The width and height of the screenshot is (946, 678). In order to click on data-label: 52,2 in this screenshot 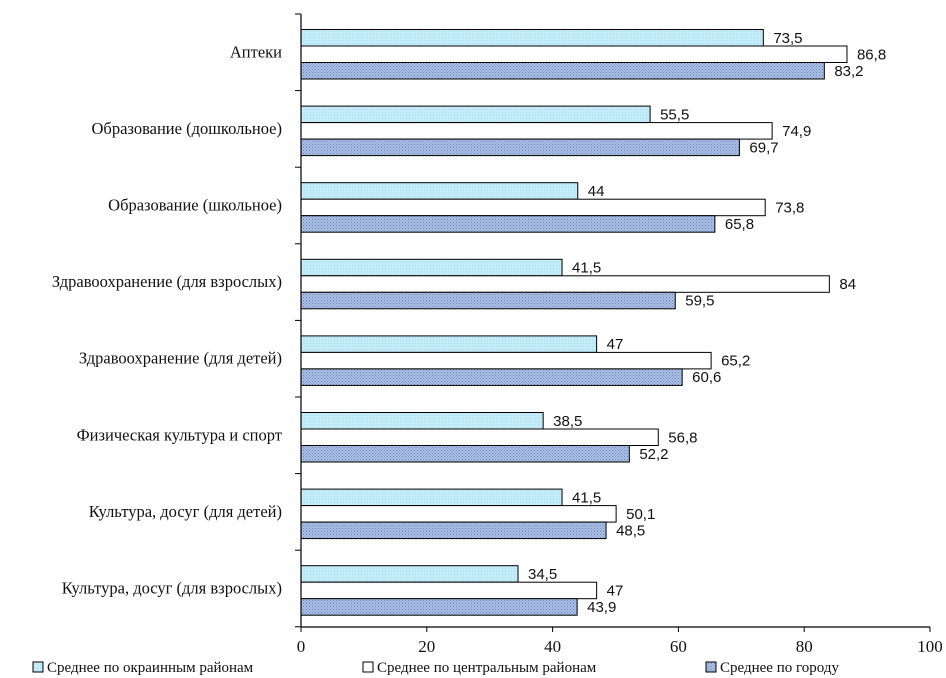, I will do `click(653, 454)`.